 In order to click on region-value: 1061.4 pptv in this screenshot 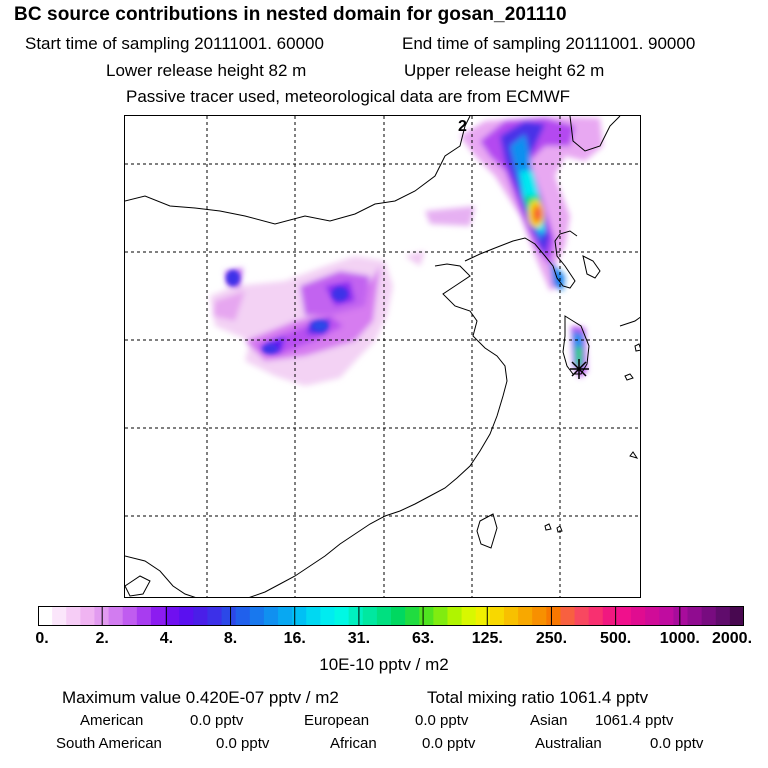, I will do `click(634, 720)`.